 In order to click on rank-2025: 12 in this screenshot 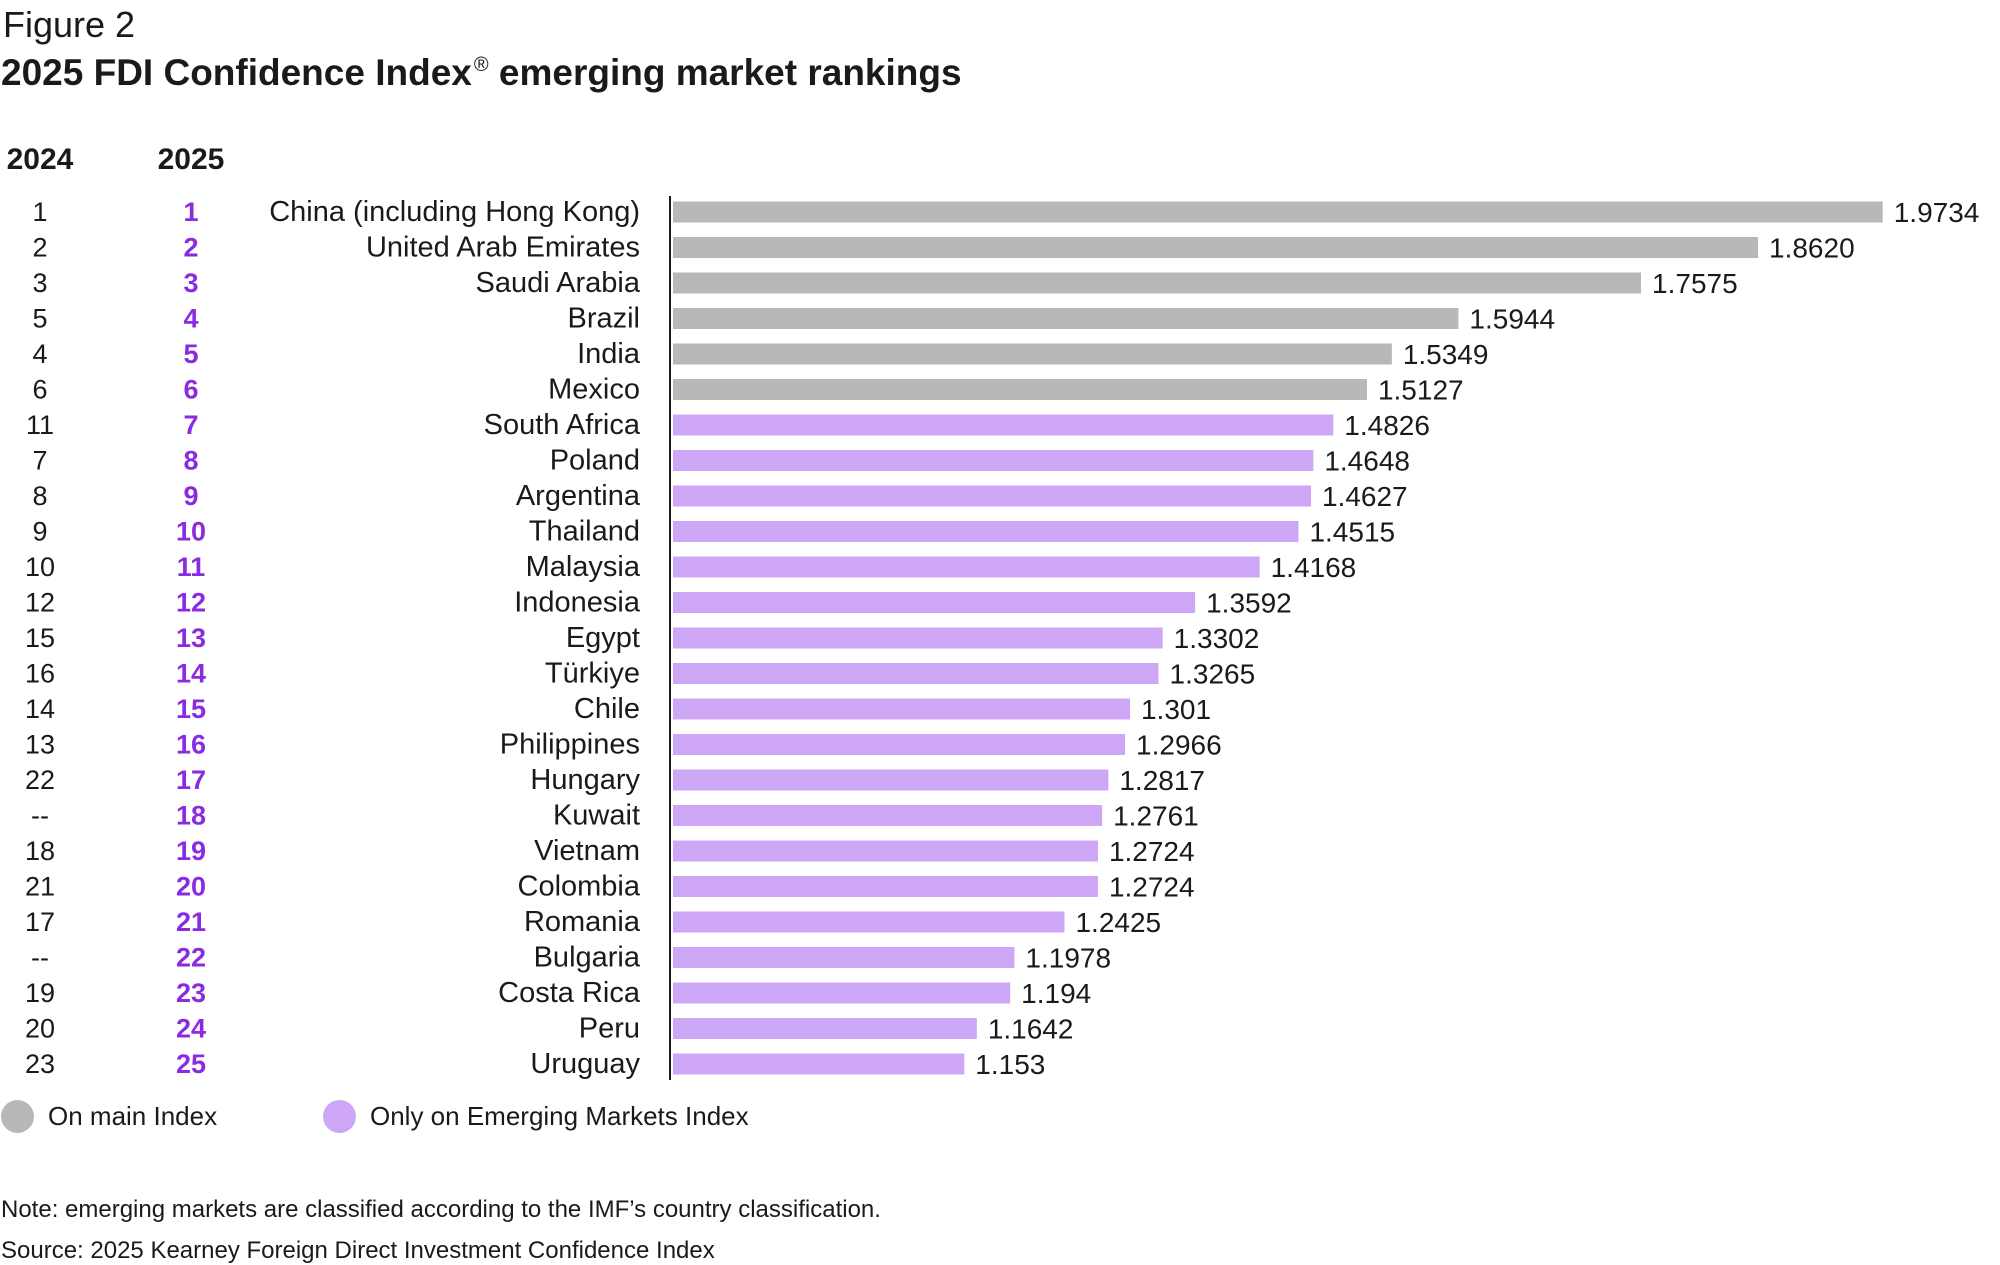, I will do `click(191, 603)`.